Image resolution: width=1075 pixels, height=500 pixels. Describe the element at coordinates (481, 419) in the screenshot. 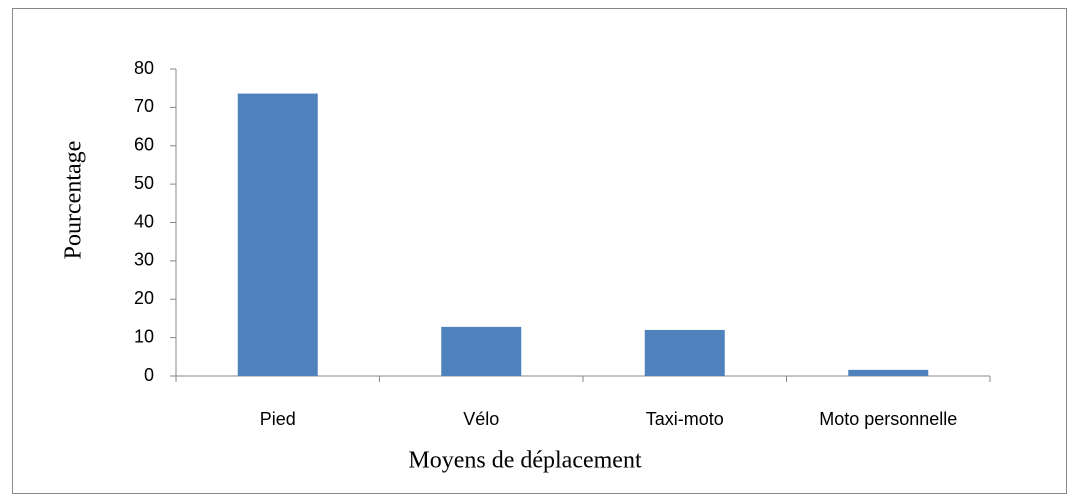

I see `x-tick-label: Vélo` at that location.